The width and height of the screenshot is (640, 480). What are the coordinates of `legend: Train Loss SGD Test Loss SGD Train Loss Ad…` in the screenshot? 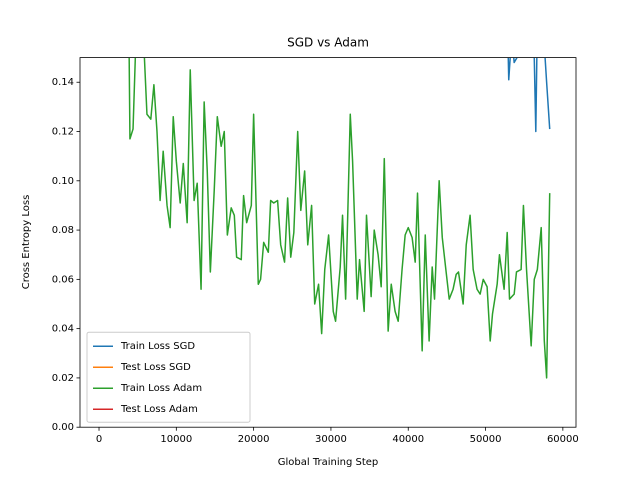 It's located at (168, 377).